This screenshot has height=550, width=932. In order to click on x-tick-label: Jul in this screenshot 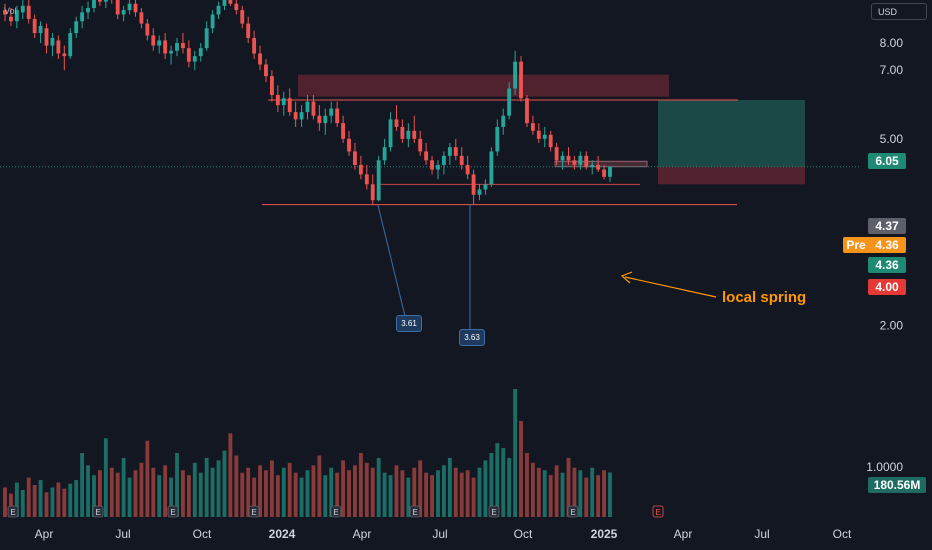, I will do `click(122, 534)`.